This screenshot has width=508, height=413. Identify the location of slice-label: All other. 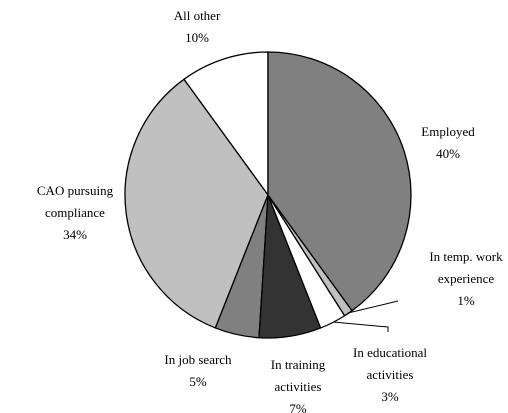
(197, 15).